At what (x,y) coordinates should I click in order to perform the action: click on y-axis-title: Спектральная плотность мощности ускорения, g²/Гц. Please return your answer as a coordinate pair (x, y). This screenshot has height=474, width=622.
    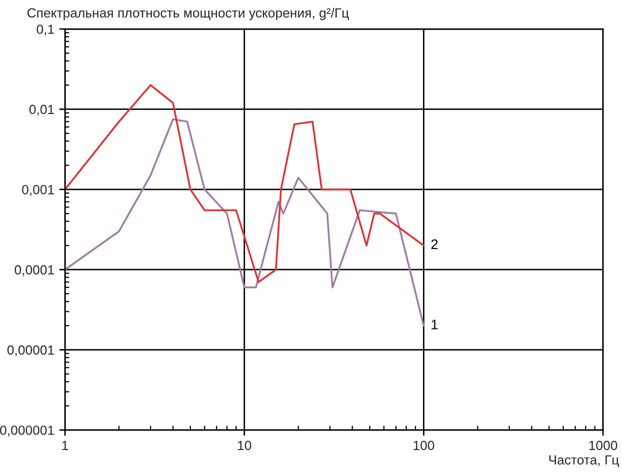
    Looking at the image, I should click on (188, 14).